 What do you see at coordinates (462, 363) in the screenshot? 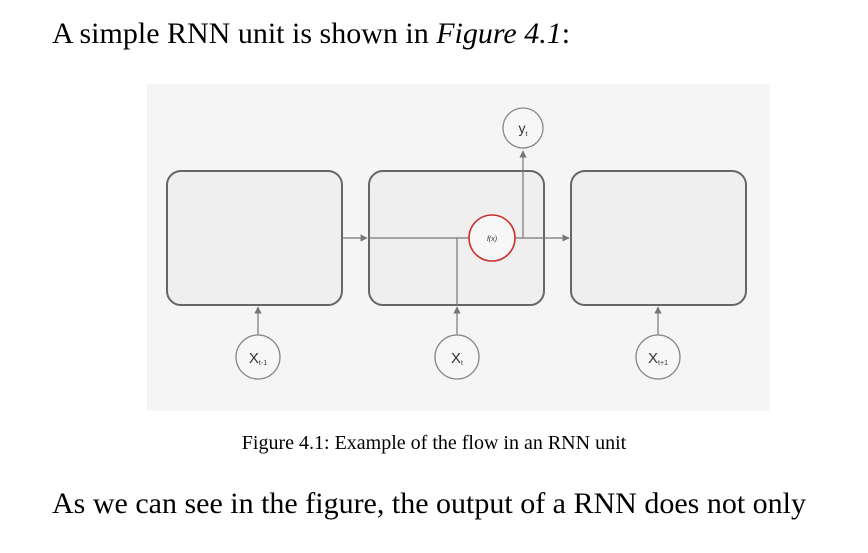
I see `input-current-subscript: t` at bounding box center [462, 363].